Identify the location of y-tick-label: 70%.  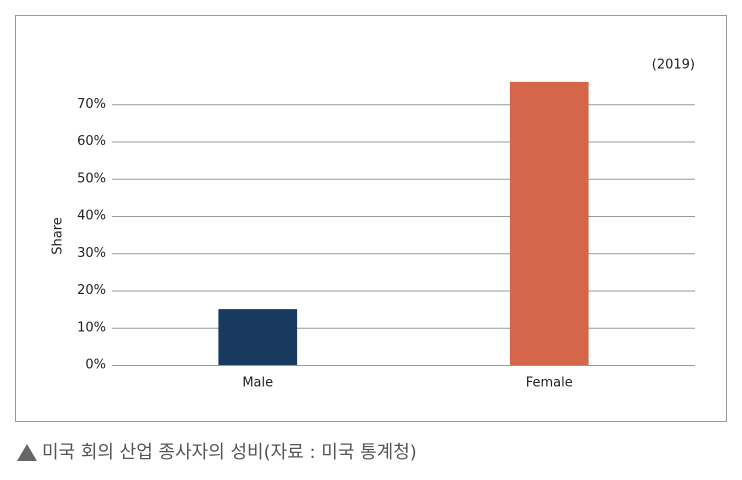
(91, 104).